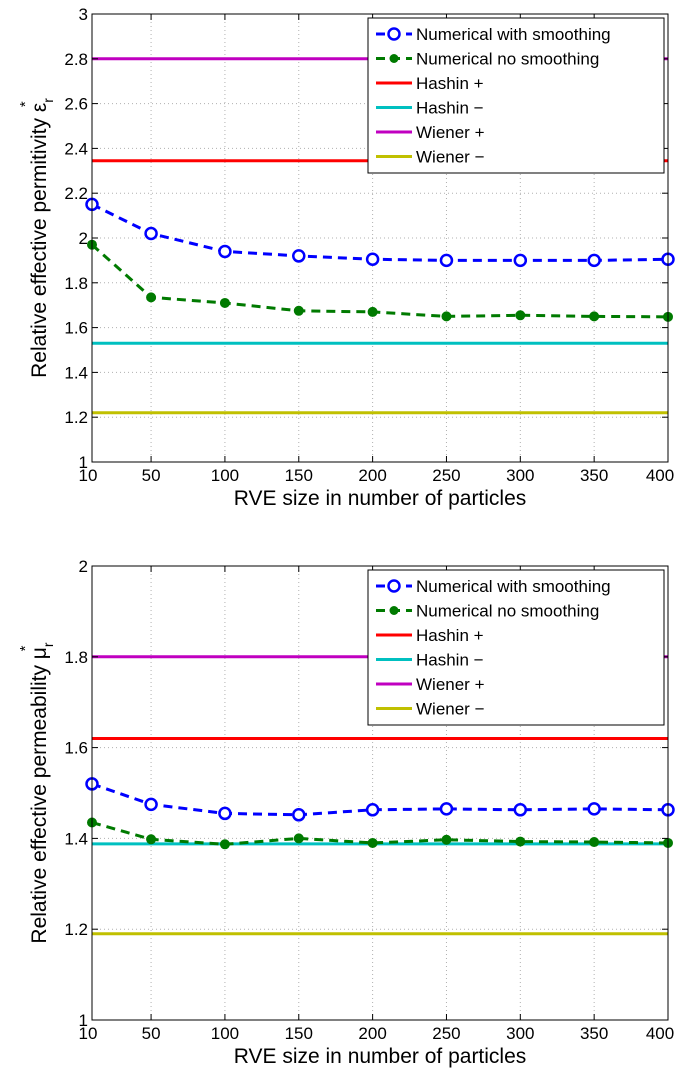 This screenshot has height=1084, width=687. Describe the element at coordinates (39, 245) in the screenshot. I see `y-axis-label-text: Relative effective permitivity` at that location.